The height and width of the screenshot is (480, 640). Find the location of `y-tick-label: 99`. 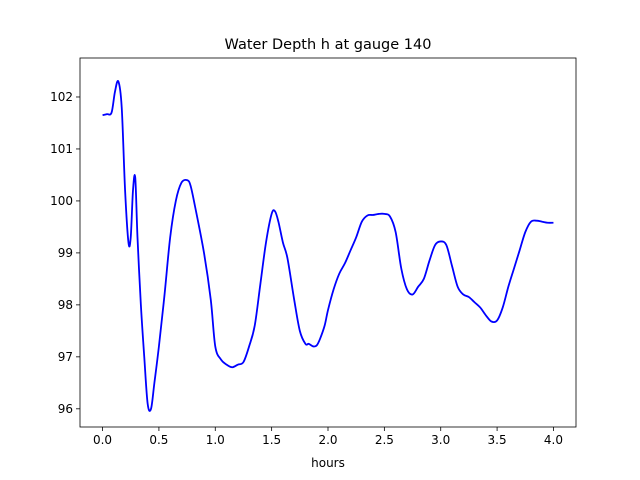

y-tick-label: 99 is located at coordinates (65, 253).